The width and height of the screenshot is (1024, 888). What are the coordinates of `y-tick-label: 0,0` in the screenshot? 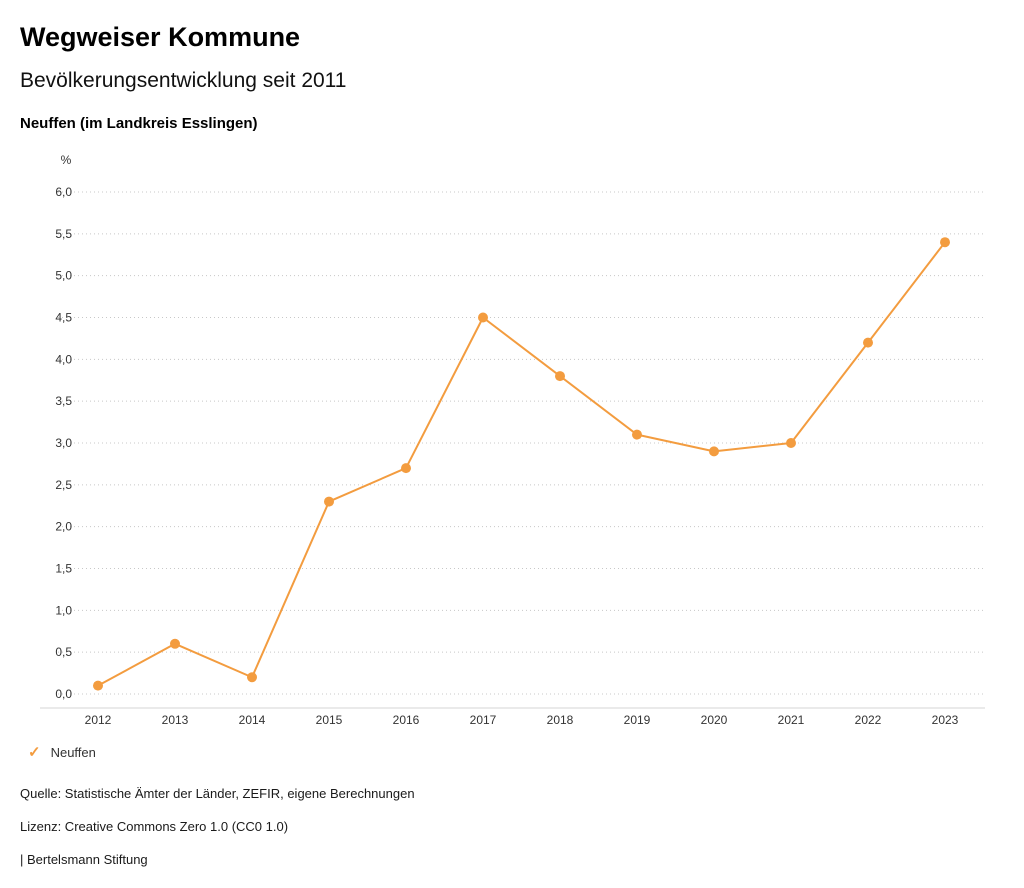 It's located at (63, 694).